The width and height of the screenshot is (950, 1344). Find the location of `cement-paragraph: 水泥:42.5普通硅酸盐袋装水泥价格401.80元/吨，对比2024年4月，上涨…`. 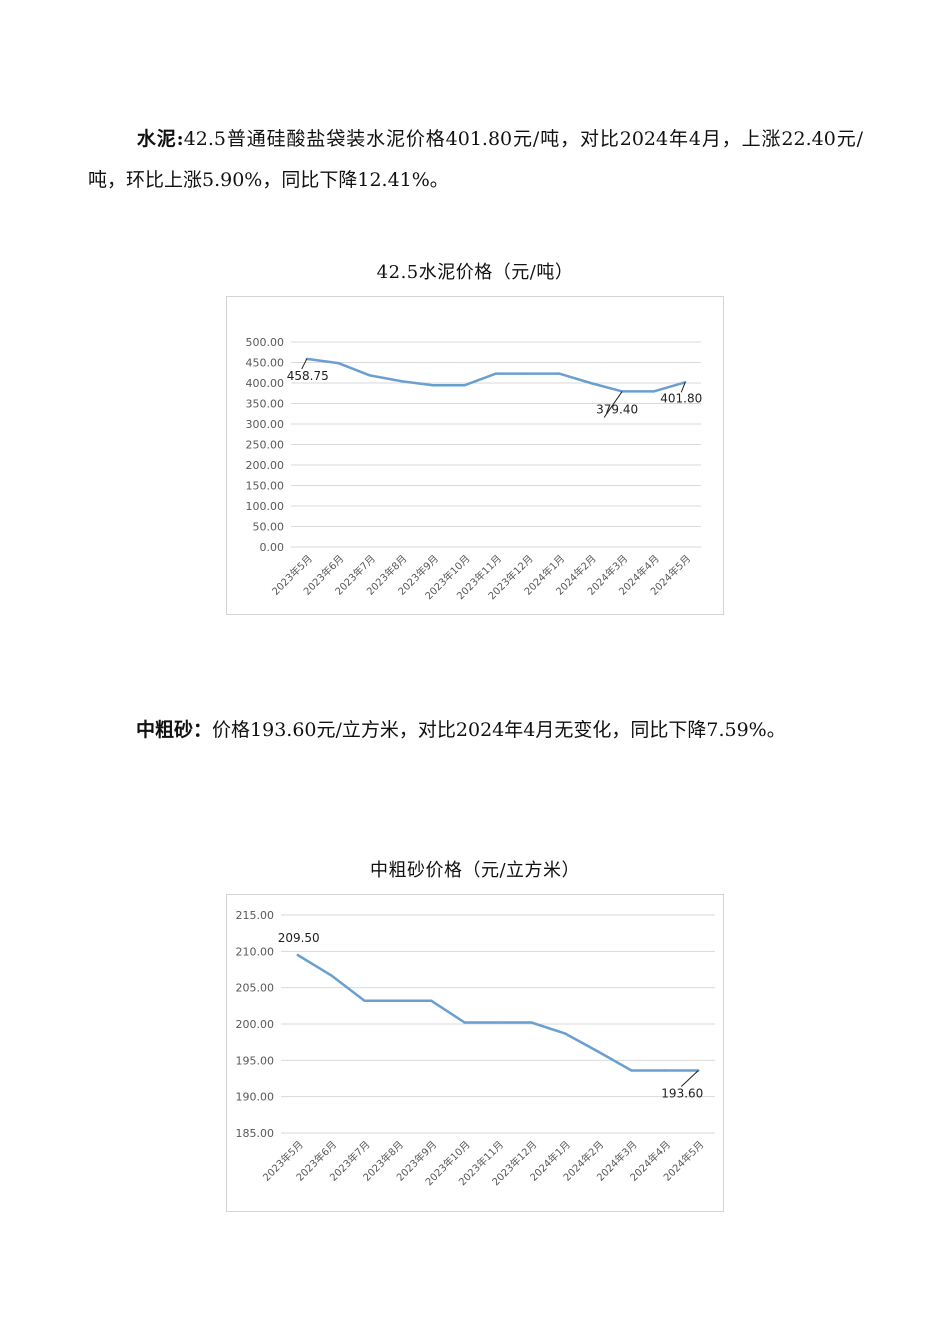

cement-paragraph: 水泥:42.5普通硅酸盐袋装水泥价格401.80元/吨，对比2024年4月，上涨… is located at coordinates (475, 160).